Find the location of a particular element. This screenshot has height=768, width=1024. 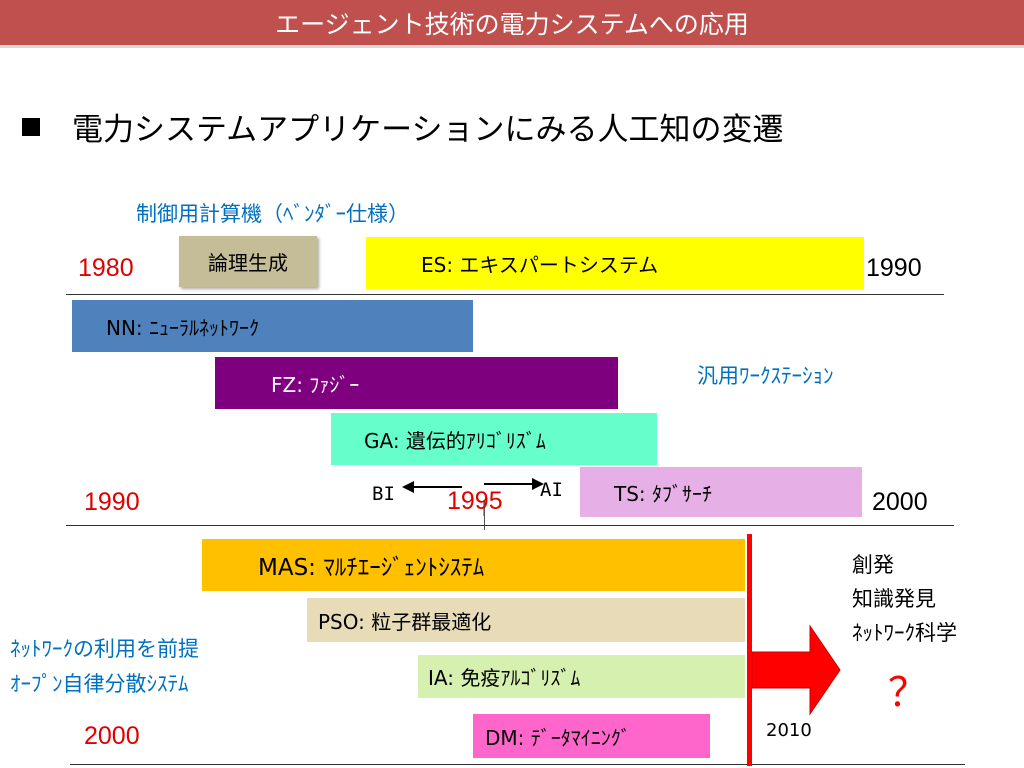

pso-label: PSO: 粒子群最適化 is located at coordinates (405, 621).